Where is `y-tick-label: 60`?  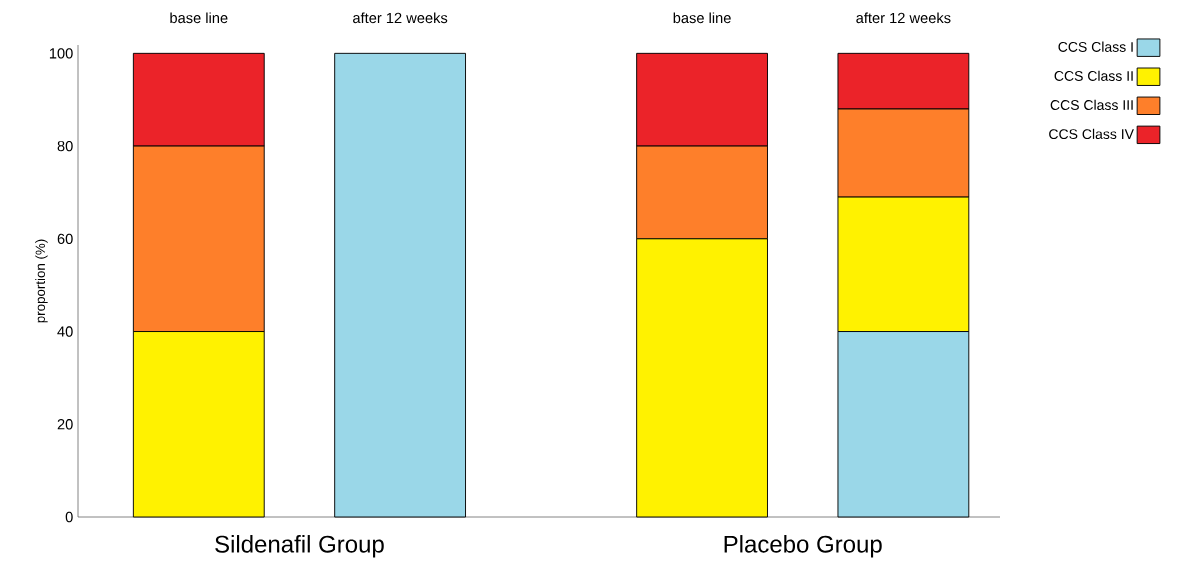 y-tick-label: 60 is located at coordinates (65, 238).